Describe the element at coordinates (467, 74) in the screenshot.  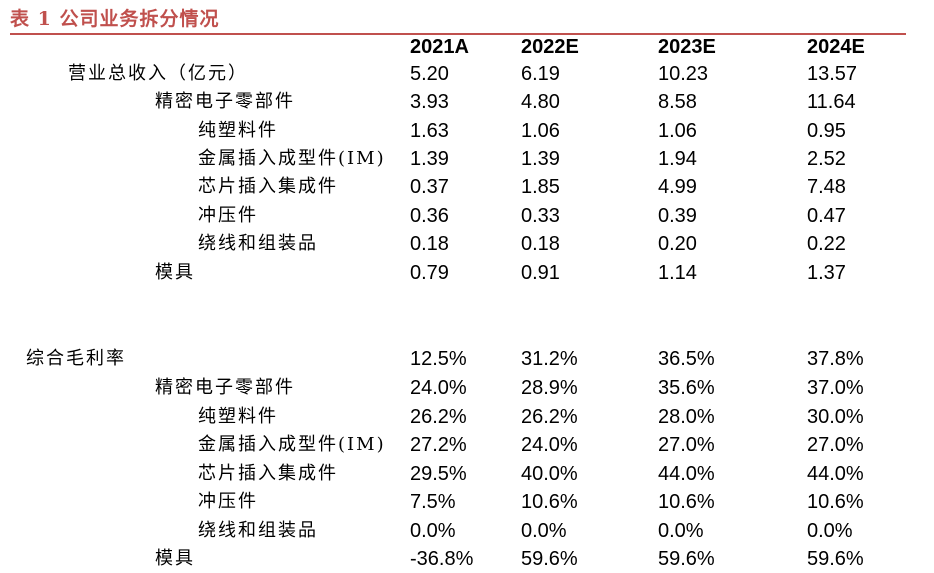
I see `table-row-total-revenue: 营业总收入（亿元） 5.20 6.19 10.23 13.57` at that location.